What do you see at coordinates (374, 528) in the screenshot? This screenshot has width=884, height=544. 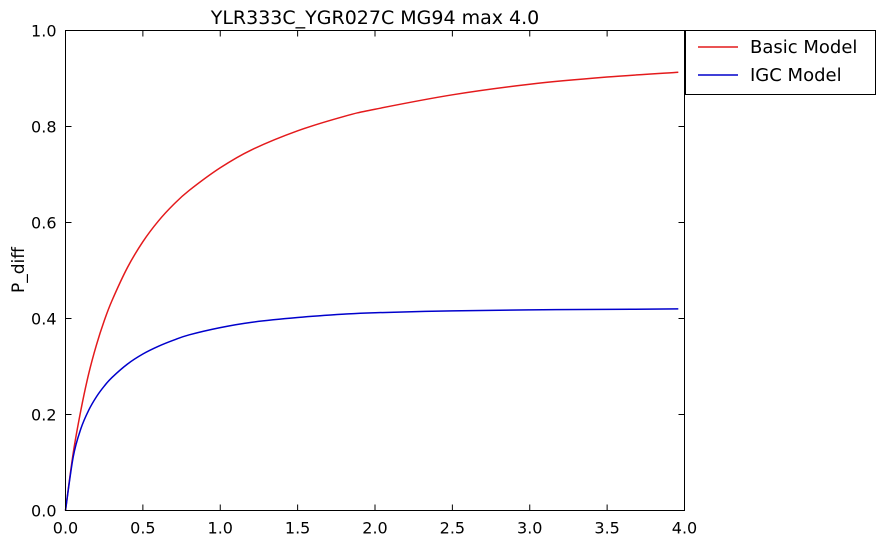 I see `x-tick-label: 2.0` at bounding box center [374, 528].